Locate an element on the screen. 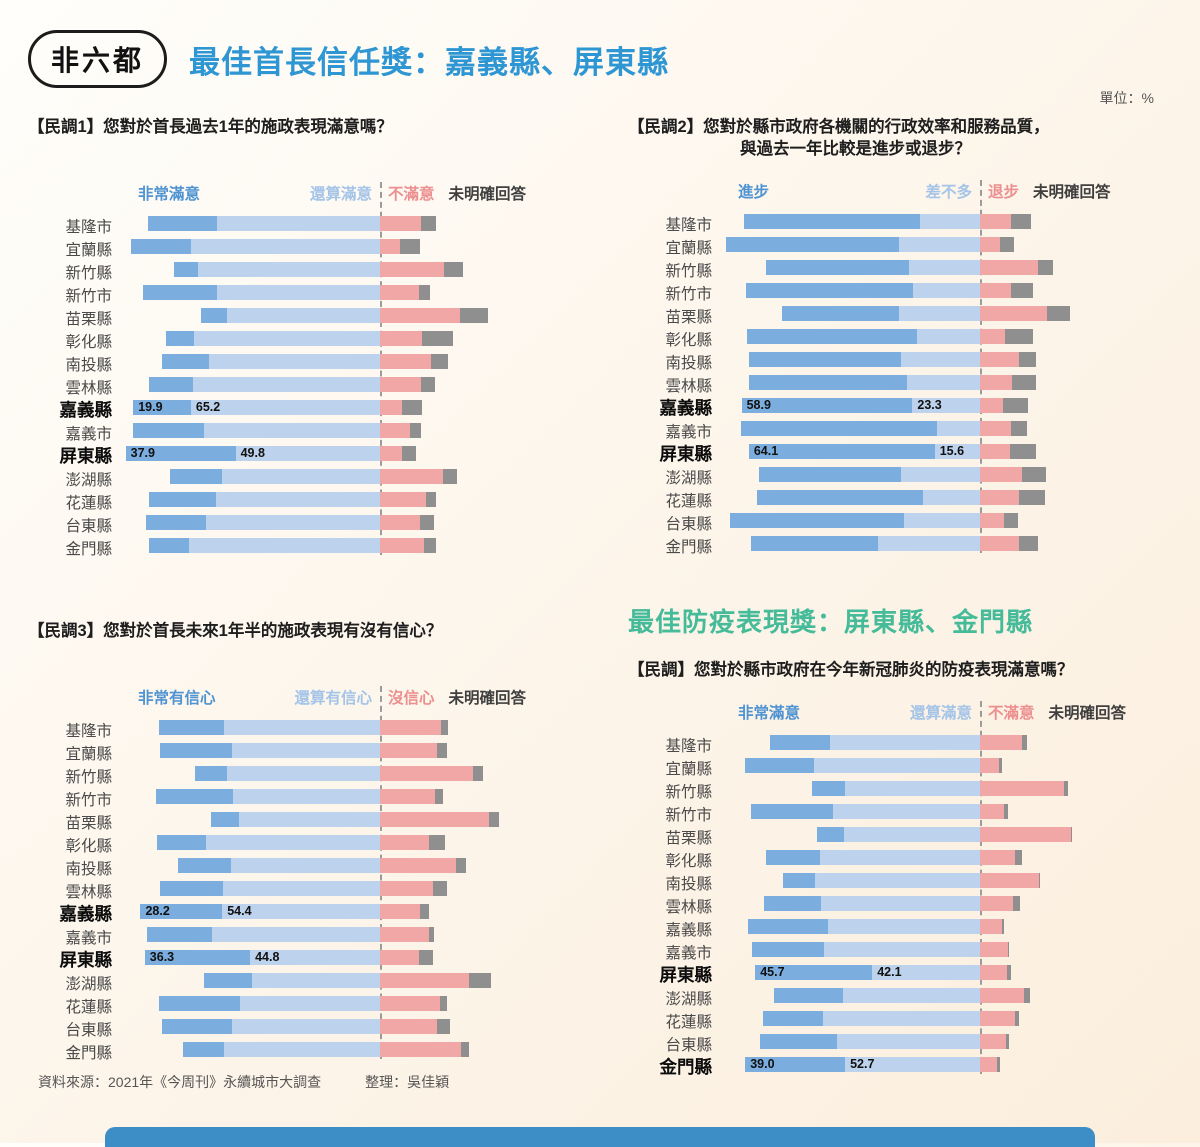  bar-row: 台東縣 is located at coordinates (311, 1027).